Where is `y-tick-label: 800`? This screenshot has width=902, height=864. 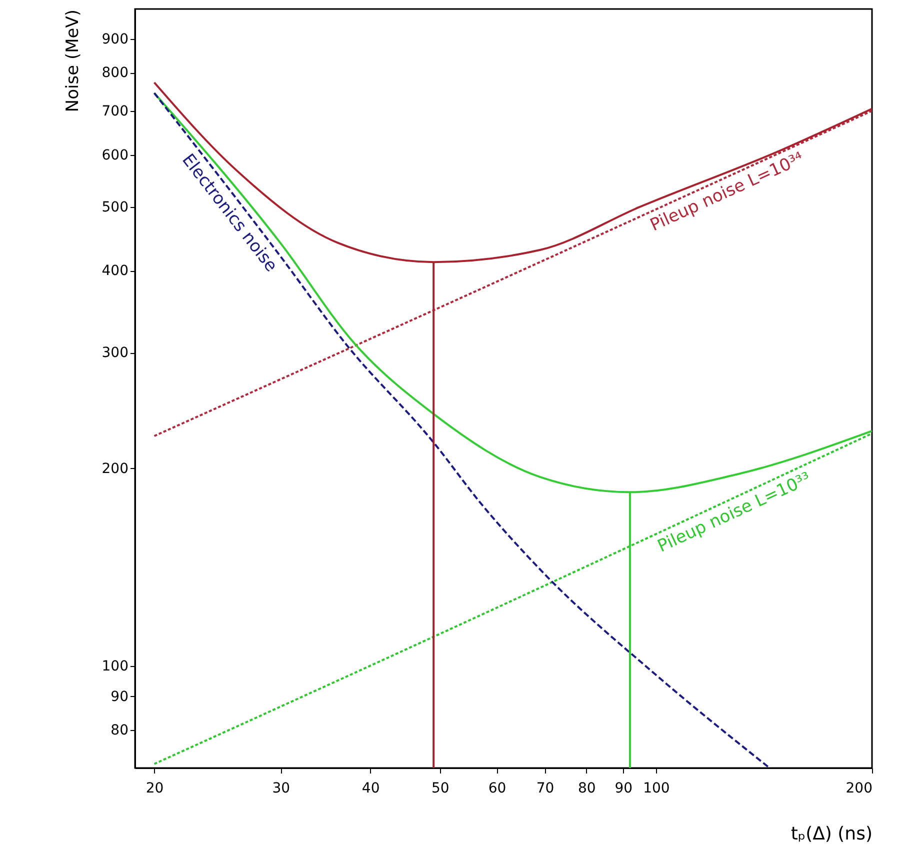 y-tick-label: 800 is located at coordinates (115, 73).